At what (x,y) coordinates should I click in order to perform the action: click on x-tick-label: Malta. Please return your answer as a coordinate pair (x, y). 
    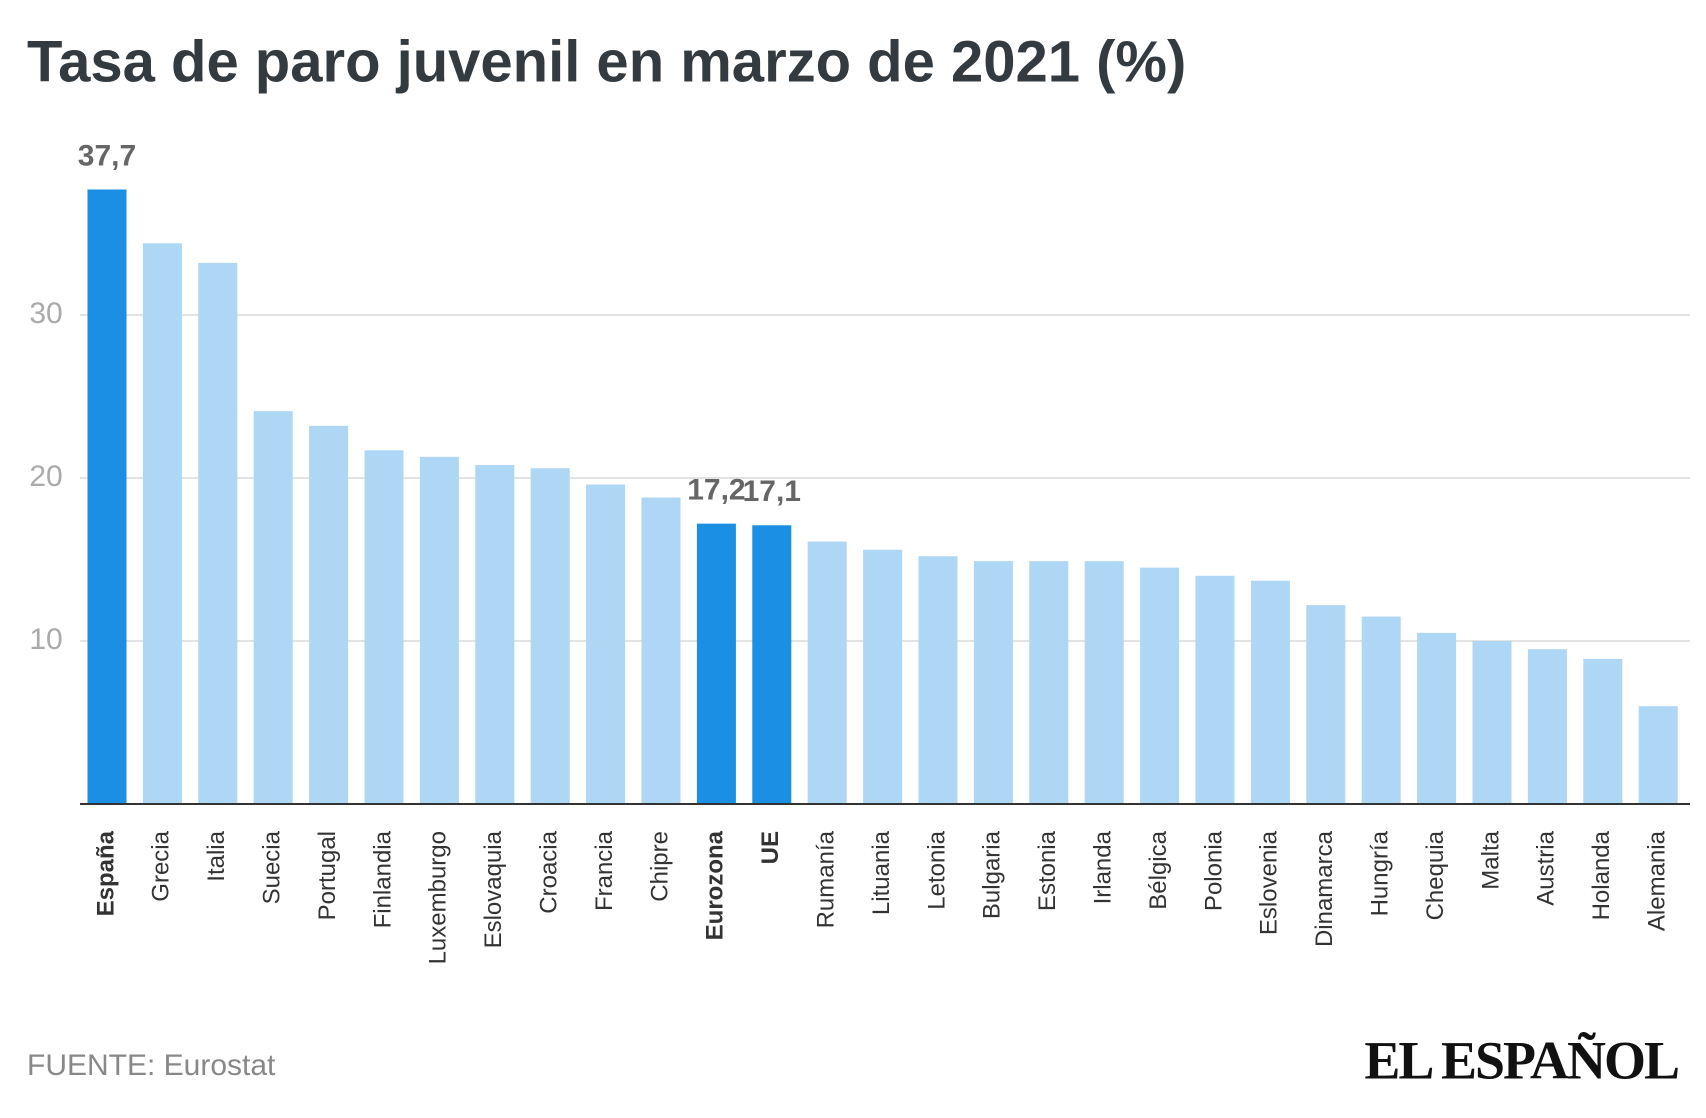
    Looking at the image, I should click on (1490, 859).